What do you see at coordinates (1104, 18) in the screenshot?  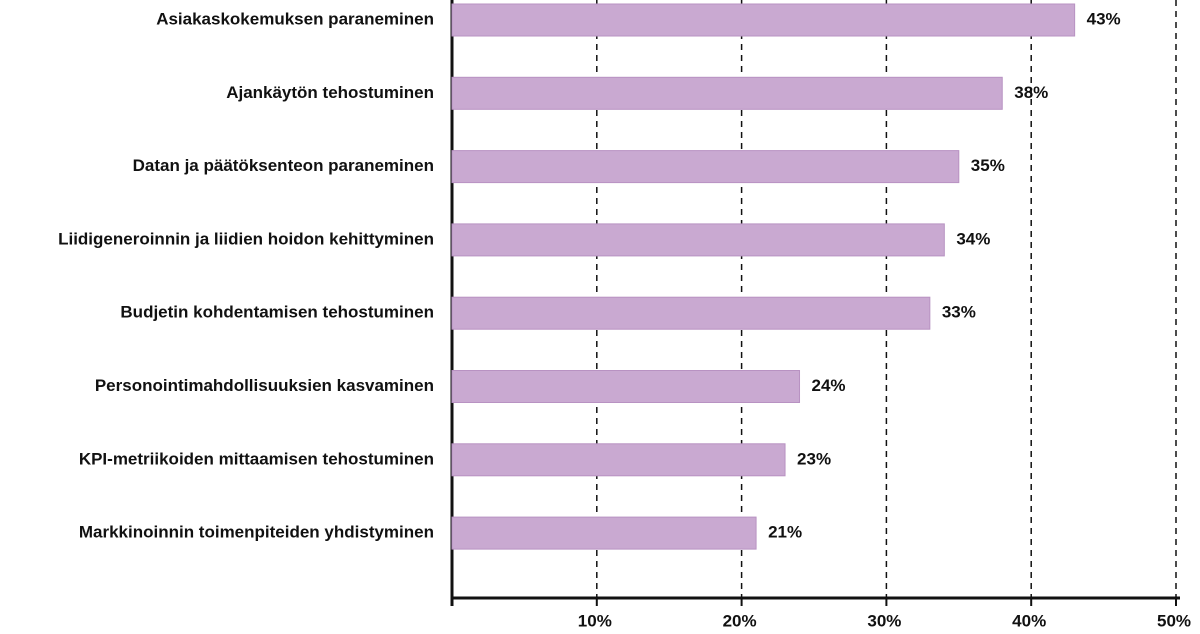 I see `value-label: 43%` at bounding box center [1104, 18].